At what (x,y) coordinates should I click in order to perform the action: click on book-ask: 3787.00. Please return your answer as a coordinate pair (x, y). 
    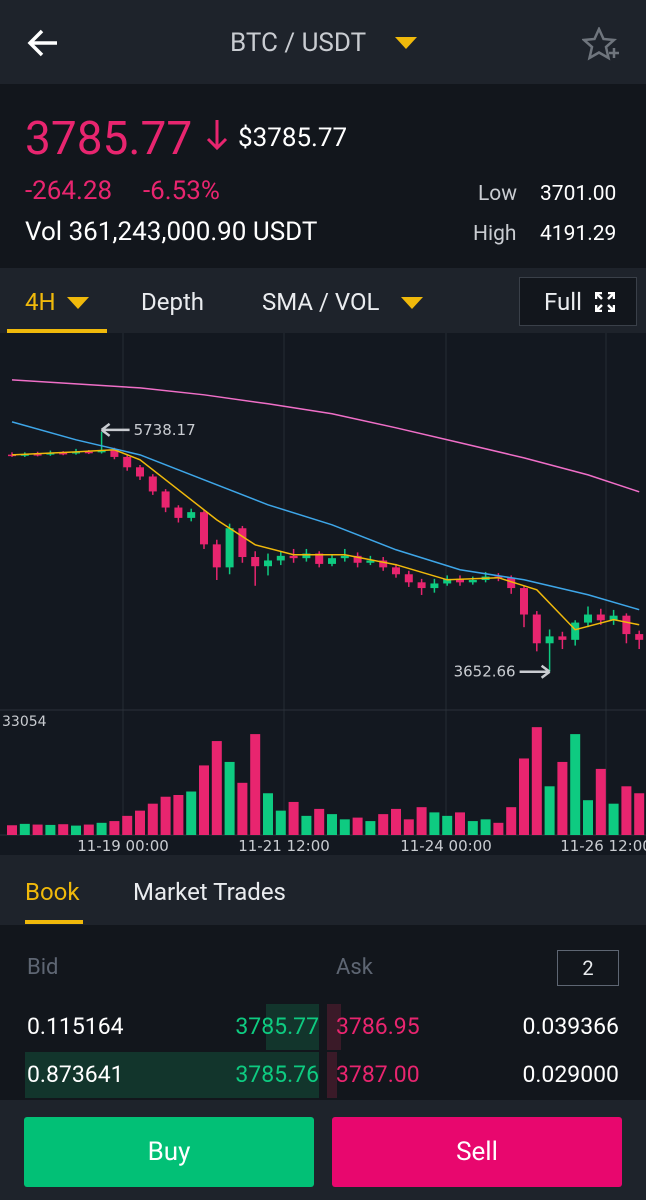
    Looking at the image, I should click on (378, 1074).